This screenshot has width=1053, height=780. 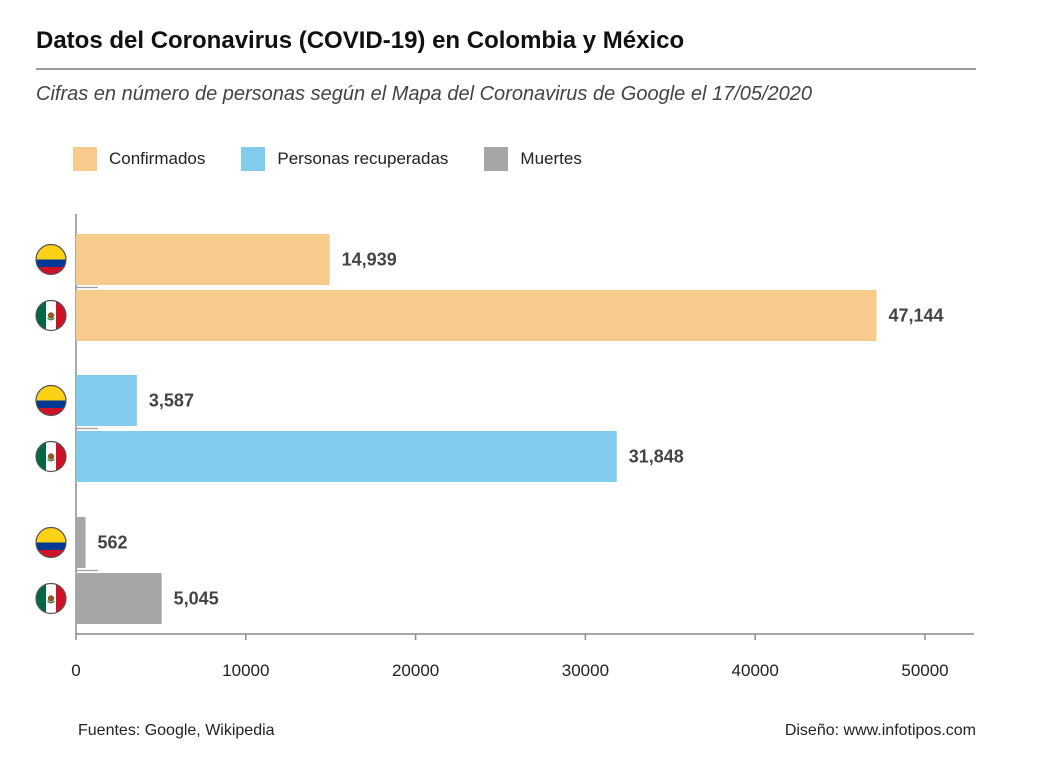 I want to click on x-tick-label-40000: 40000, so click(x=755, y=670).